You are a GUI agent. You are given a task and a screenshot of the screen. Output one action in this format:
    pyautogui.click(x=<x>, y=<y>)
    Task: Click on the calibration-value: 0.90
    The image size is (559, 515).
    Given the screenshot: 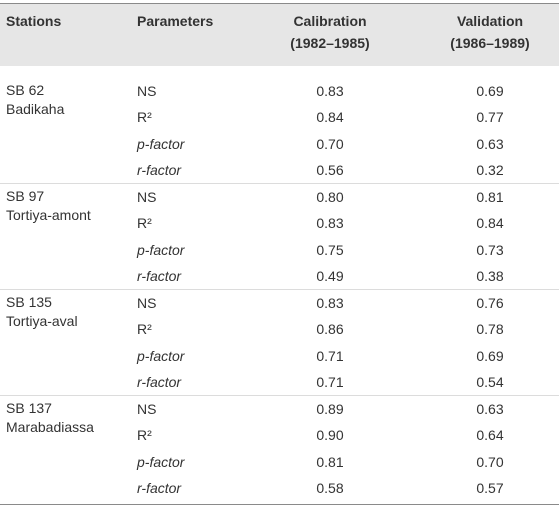 What is the action you would take?
    pyautogui.click(x=330, y=435)
    